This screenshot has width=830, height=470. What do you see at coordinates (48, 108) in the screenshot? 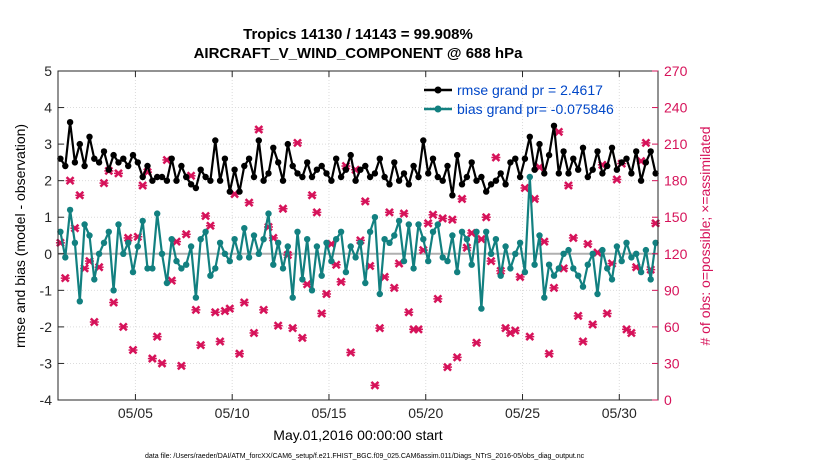
I see `y-tick-label: 4` at bounding box center [48, 108].